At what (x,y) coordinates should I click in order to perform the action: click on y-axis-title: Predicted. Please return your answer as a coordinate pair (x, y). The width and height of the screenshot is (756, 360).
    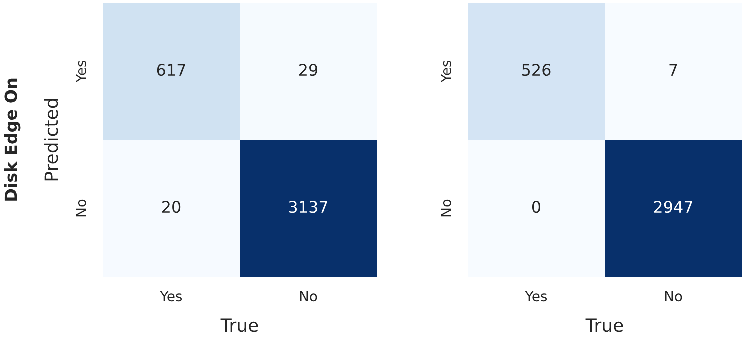
    Looking at the image, I should click on (51, 140).